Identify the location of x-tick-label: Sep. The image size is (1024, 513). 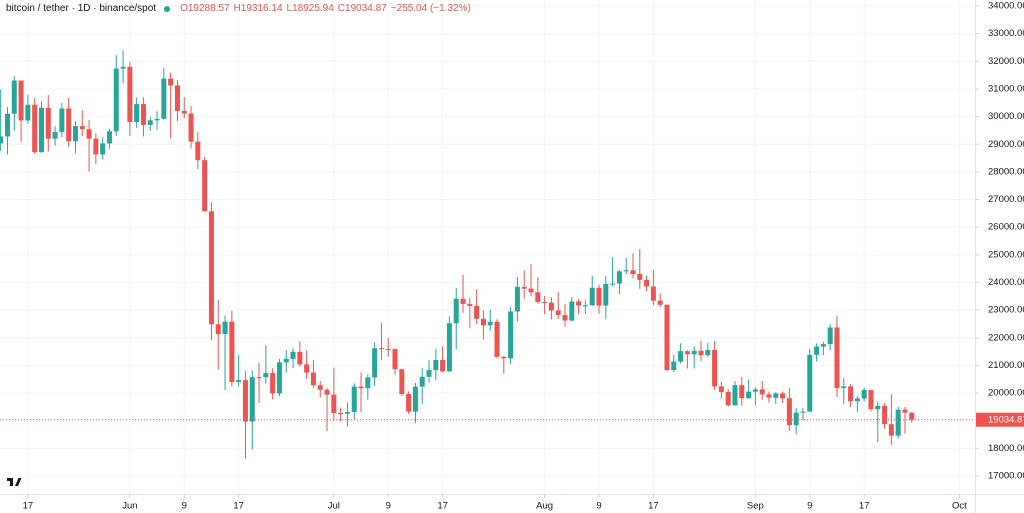
(755, 506).